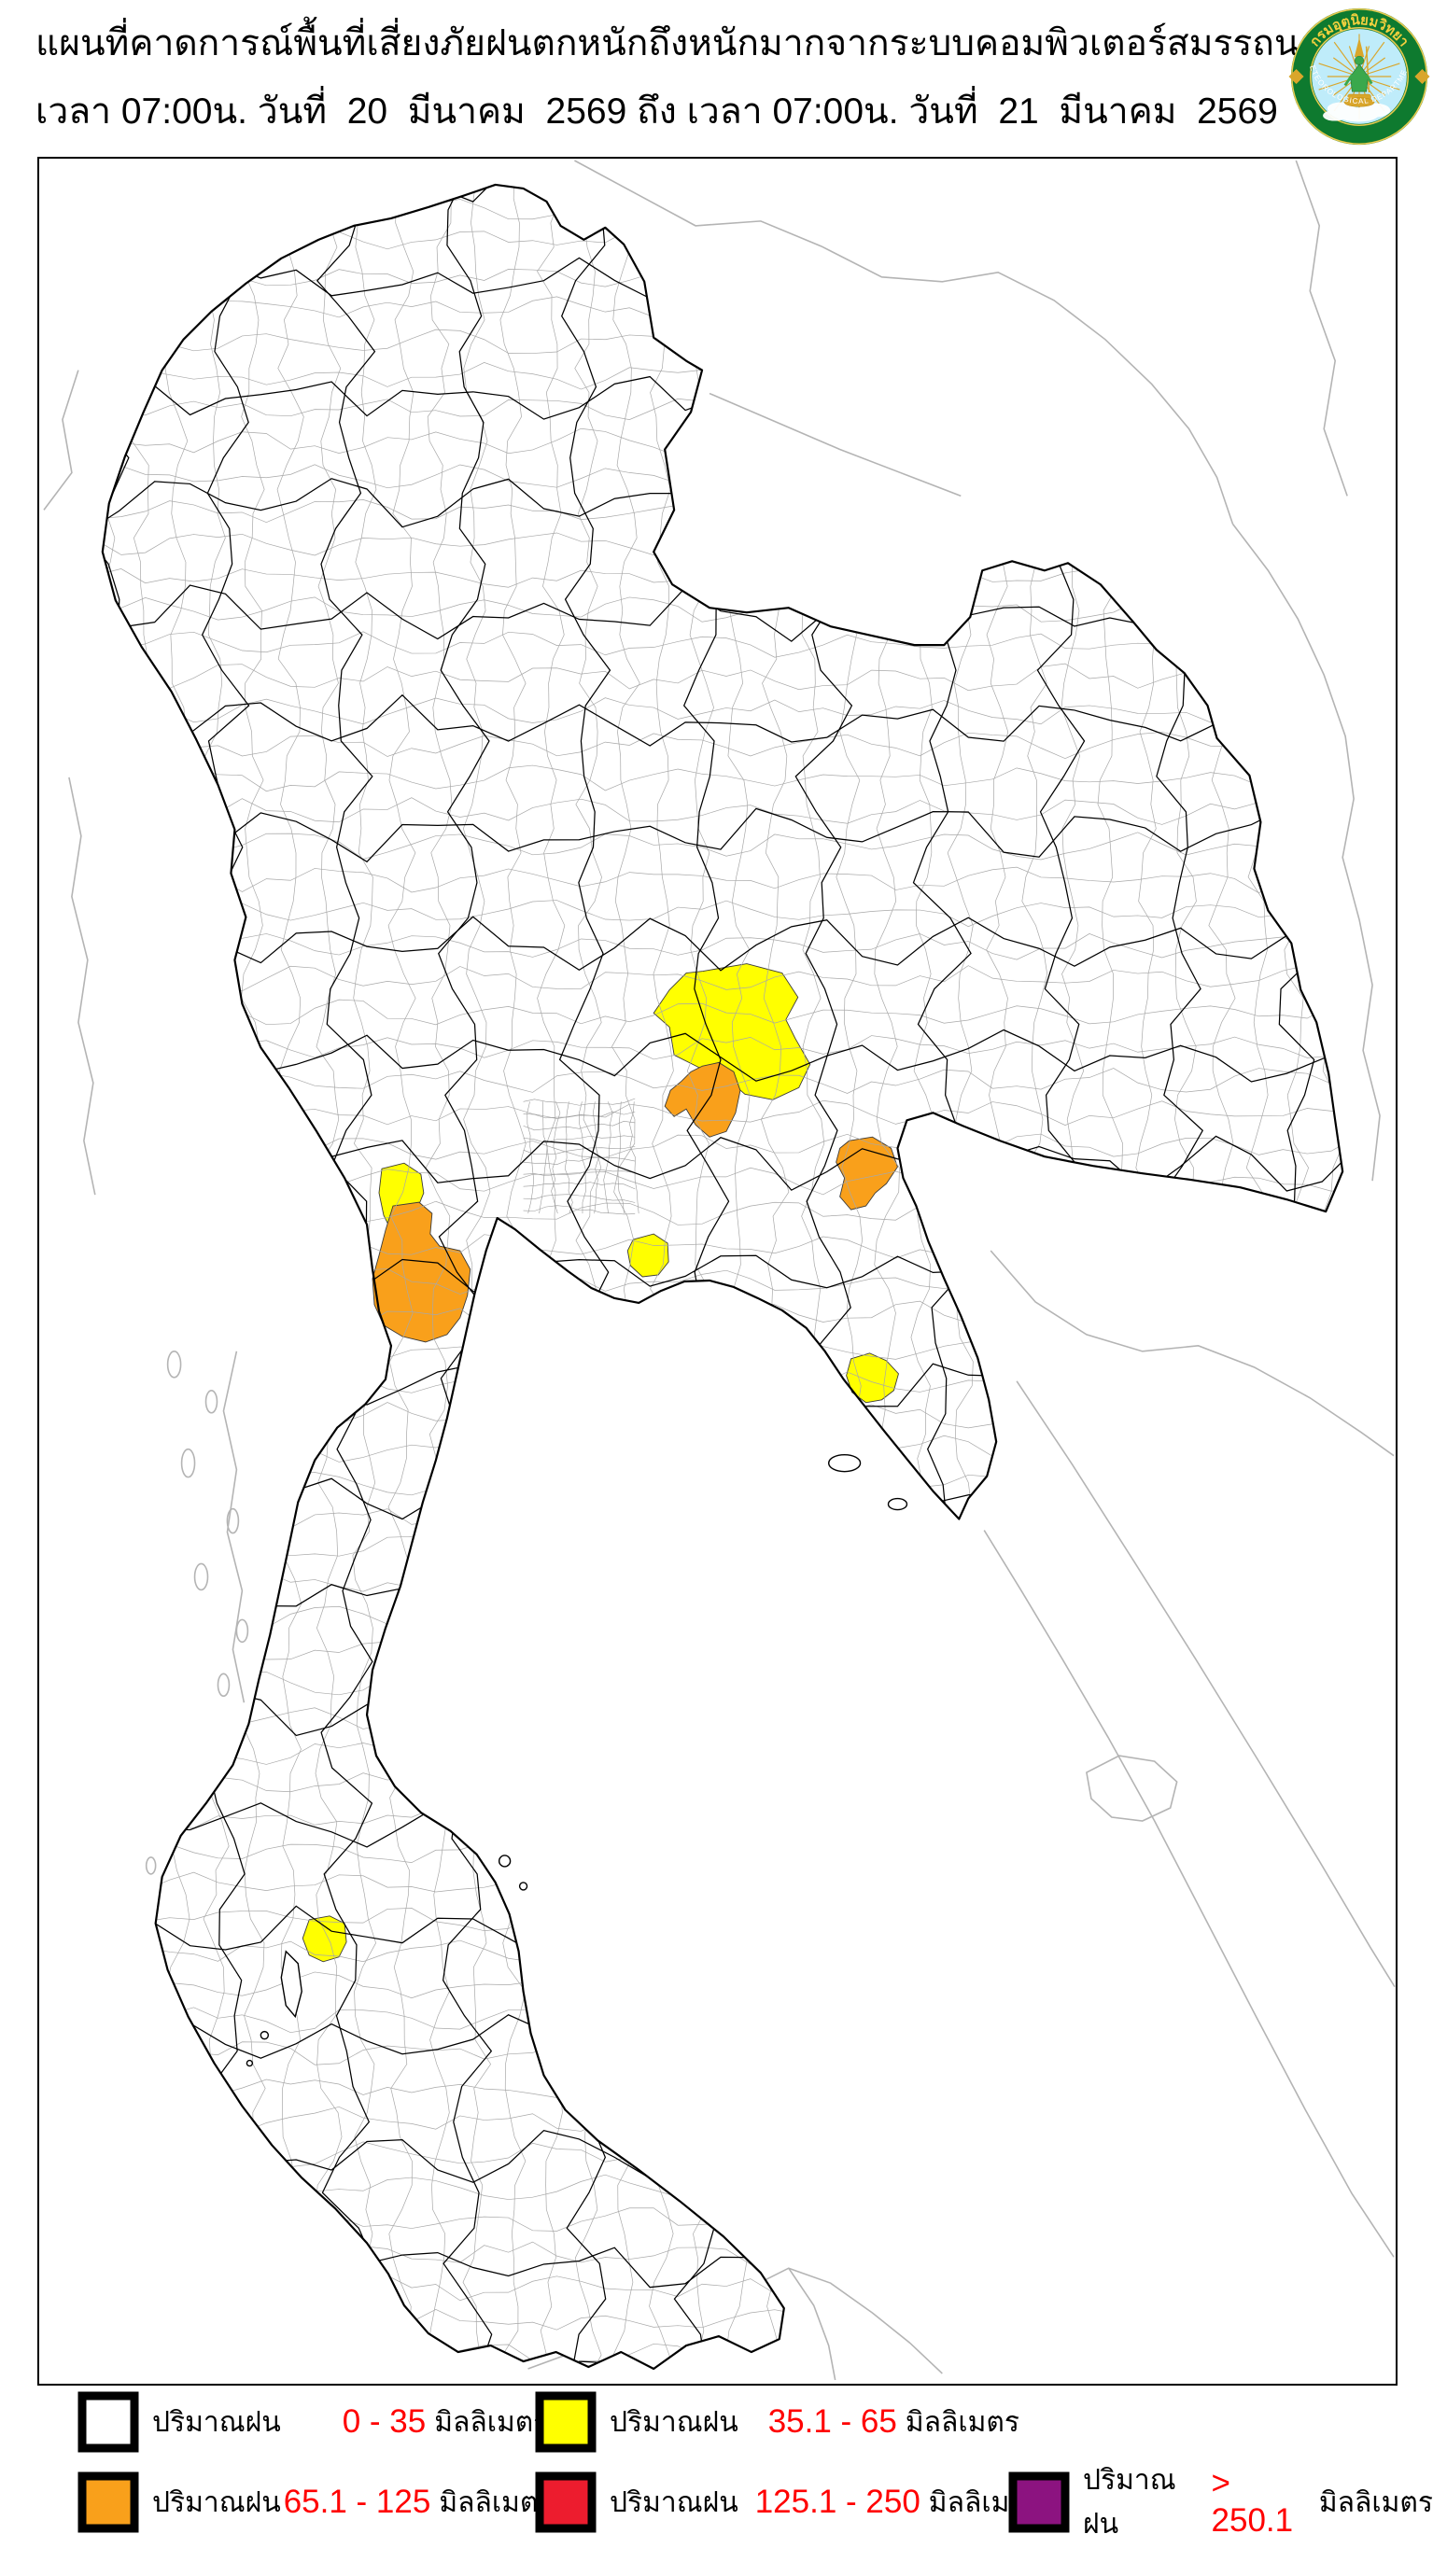 The image size is (1433, 2576). Describe the element at coordinates (1039, 2502) in the screenshot. I see `legend-swatch-purple` at that location.